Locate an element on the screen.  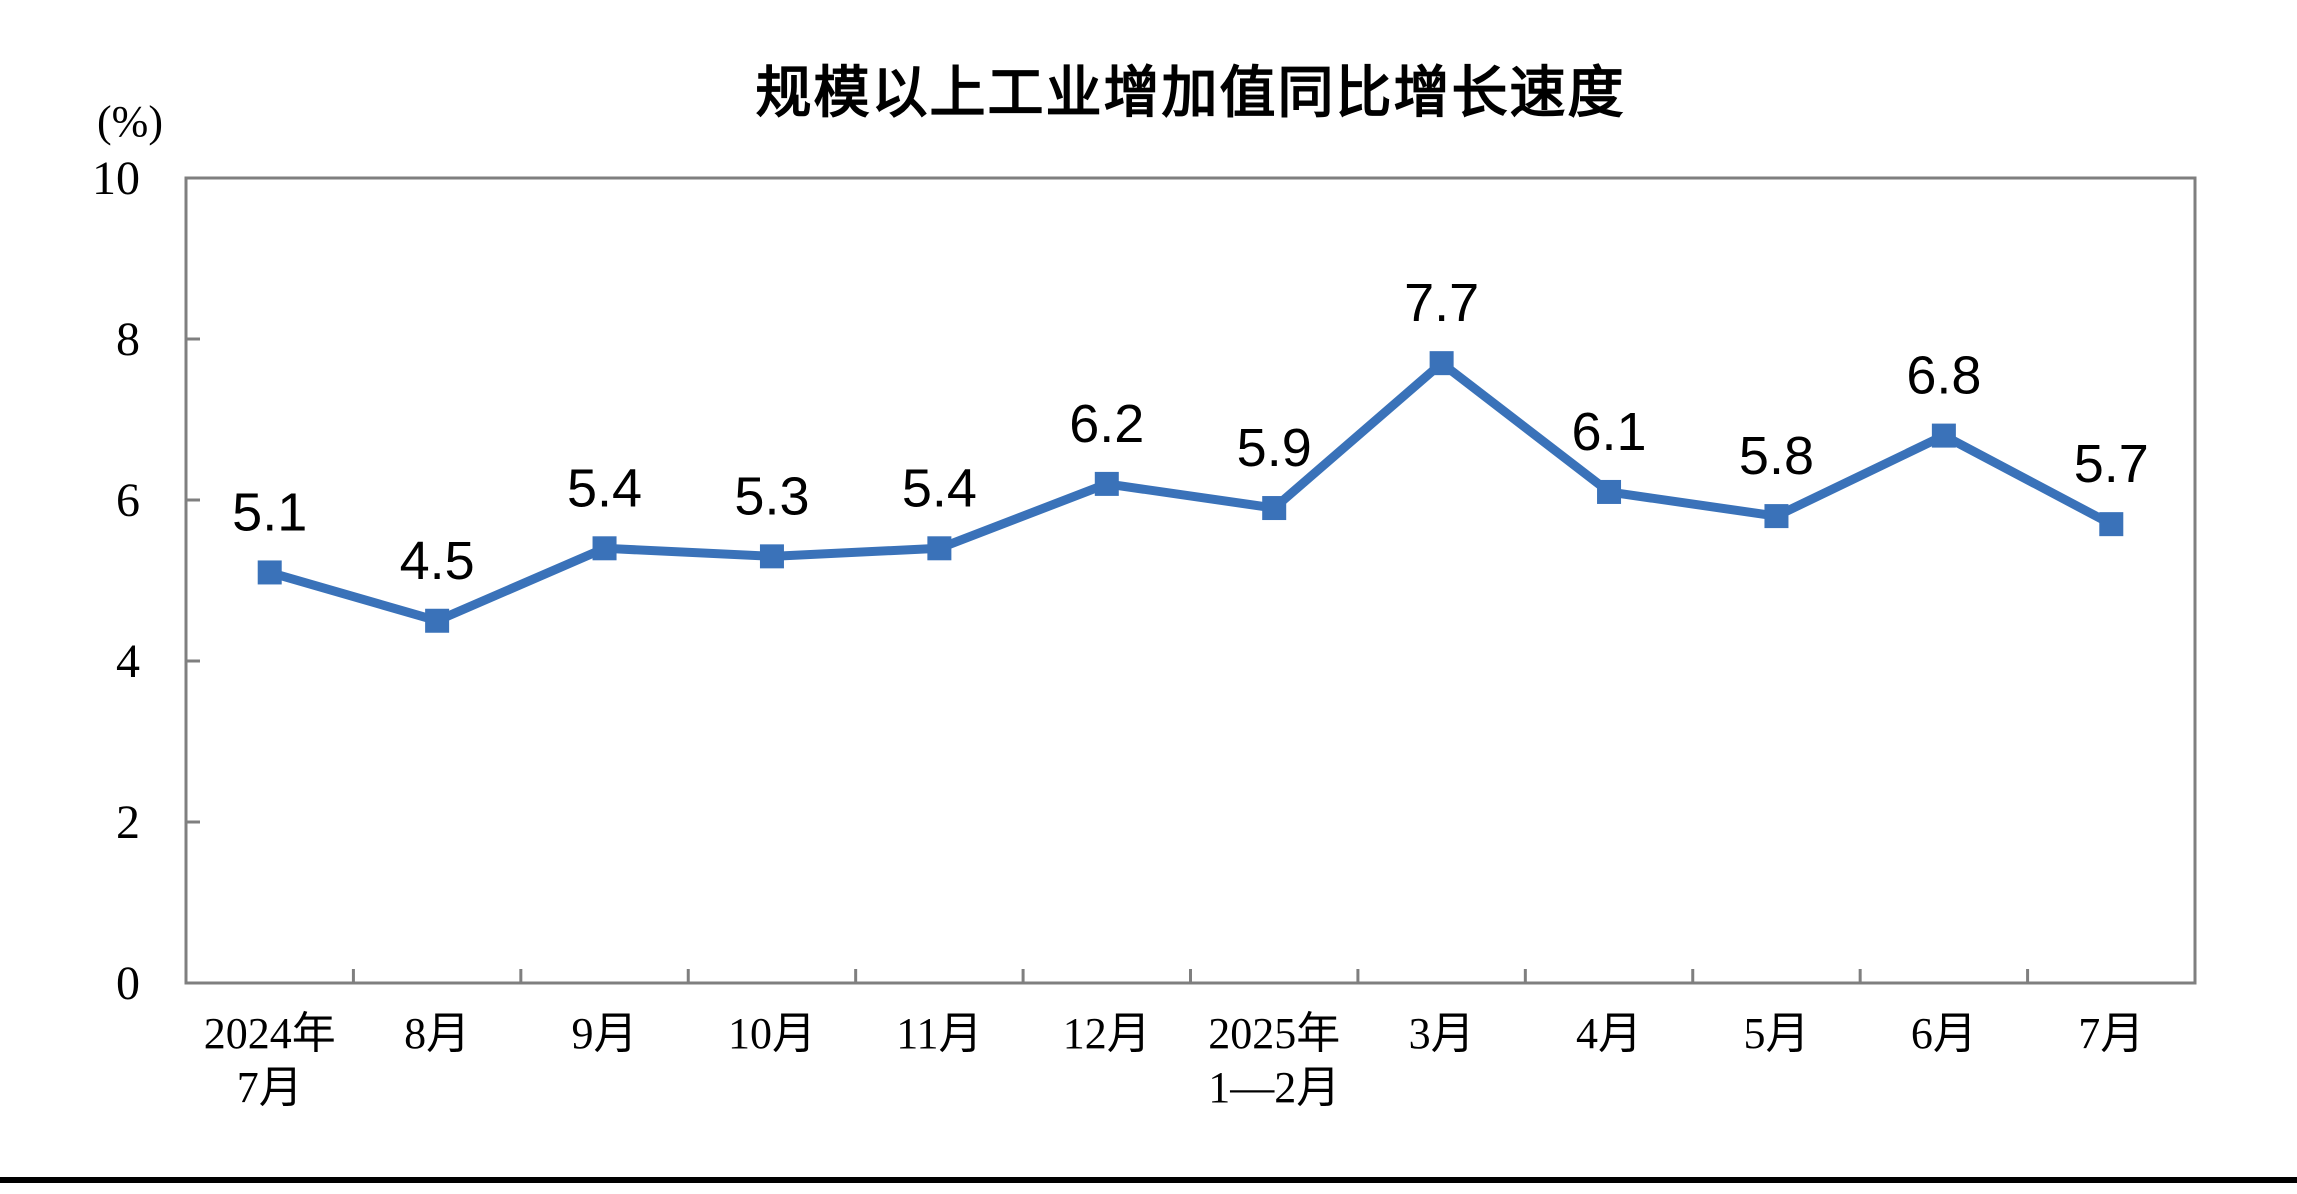
x-axis-tick-label: 12月 is located at coordinates (1107, 1033).